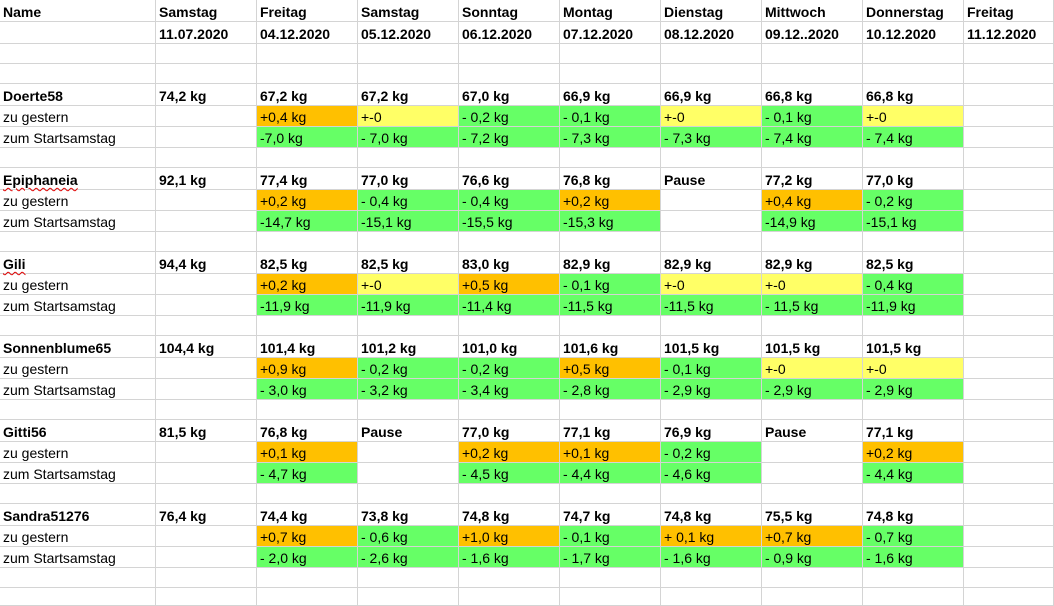 The image size is (1054, 606). I want to click on header-date: 11.12.2020, so click(1009, 33).